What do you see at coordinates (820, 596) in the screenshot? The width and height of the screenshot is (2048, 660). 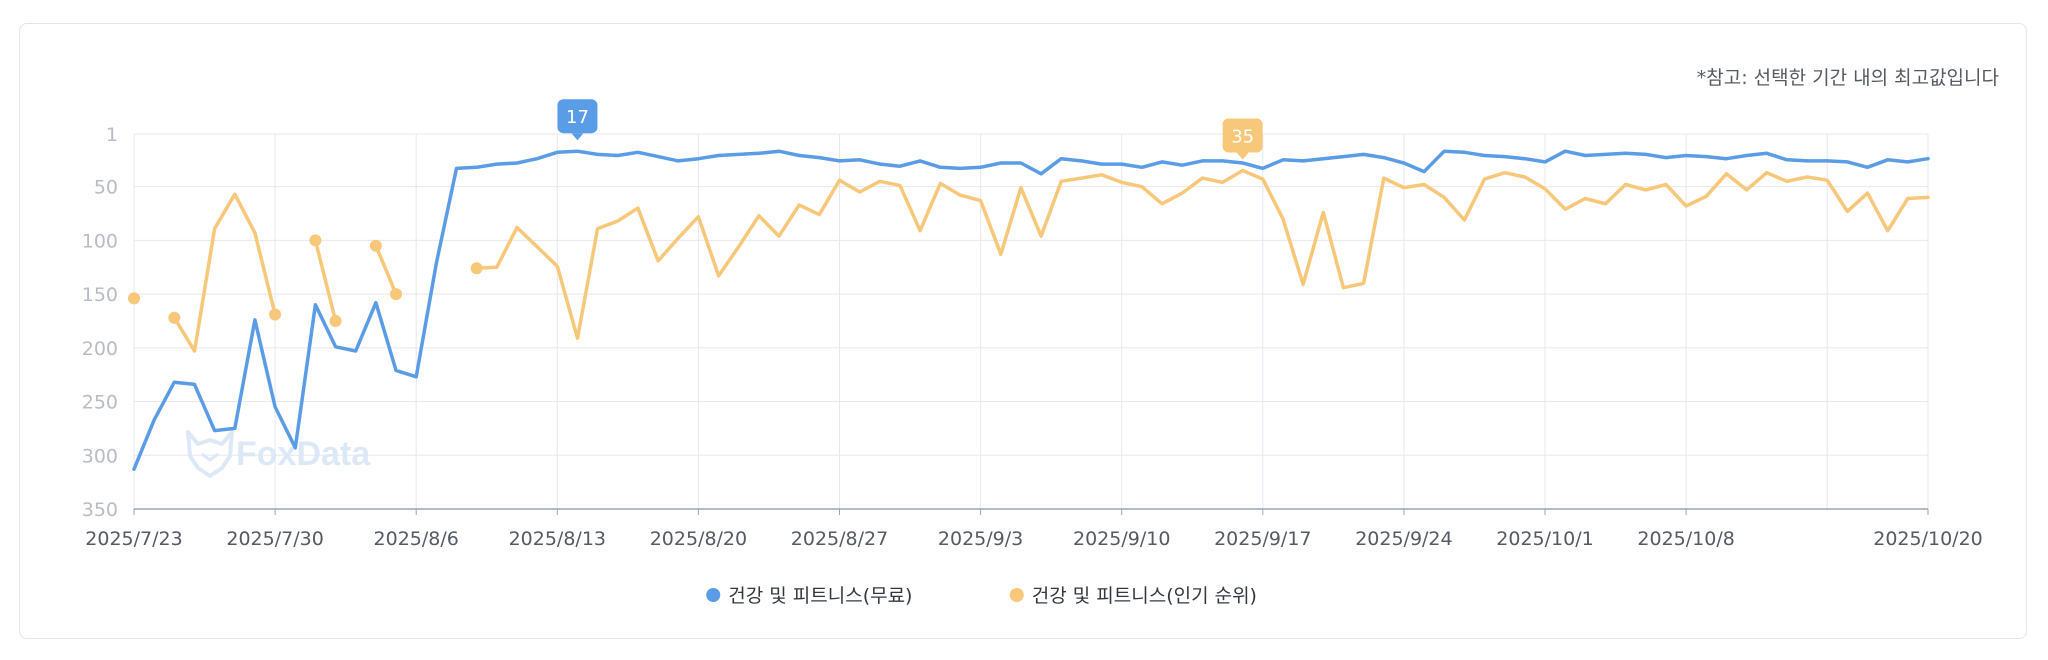 I see `legend-label: 건강 및 피트니스(무료)` at bounding box center [820, 596].